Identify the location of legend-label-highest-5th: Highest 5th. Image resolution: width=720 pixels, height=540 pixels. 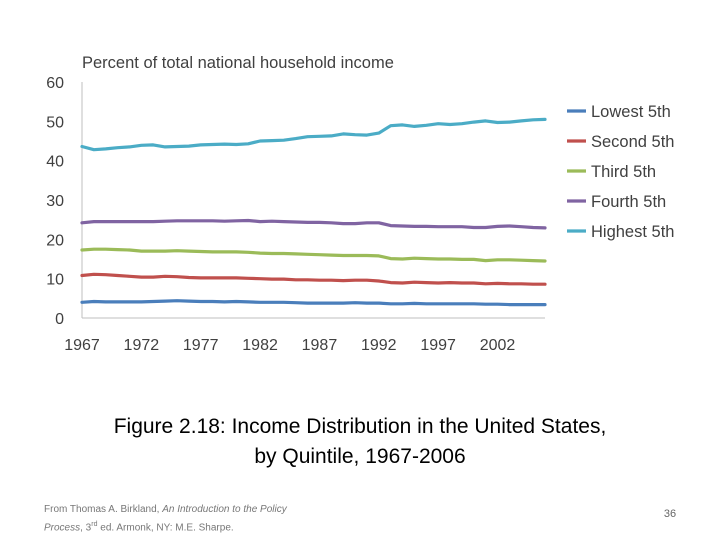
(632, 232).